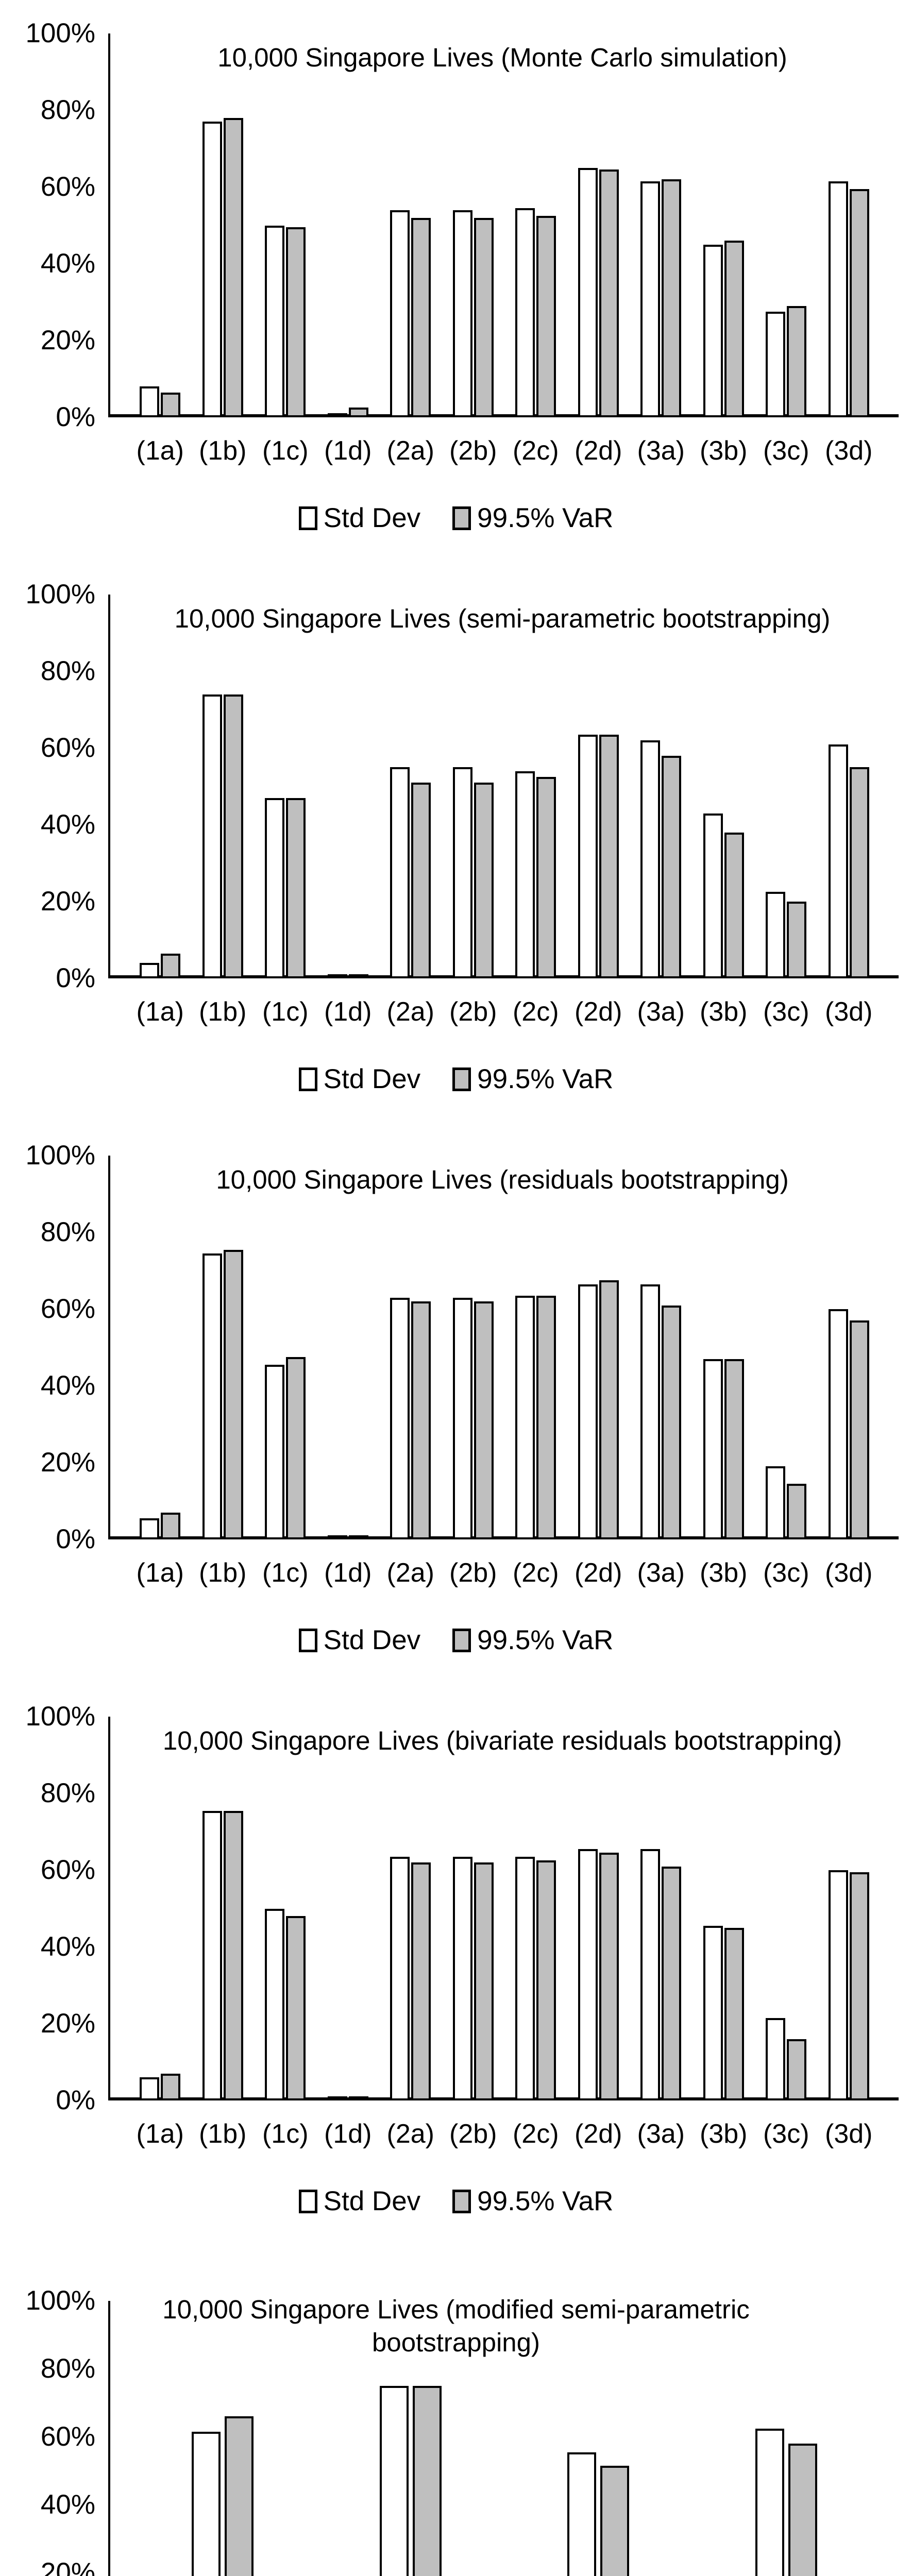  I want to click on x-axis-tick-label: (3c), so click(786, 1012).